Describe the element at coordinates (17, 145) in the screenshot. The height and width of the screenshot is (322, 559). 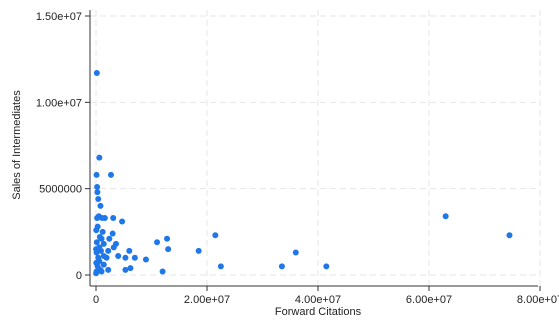
I see `y-axis-title: Sales of Intermediates` at that location.